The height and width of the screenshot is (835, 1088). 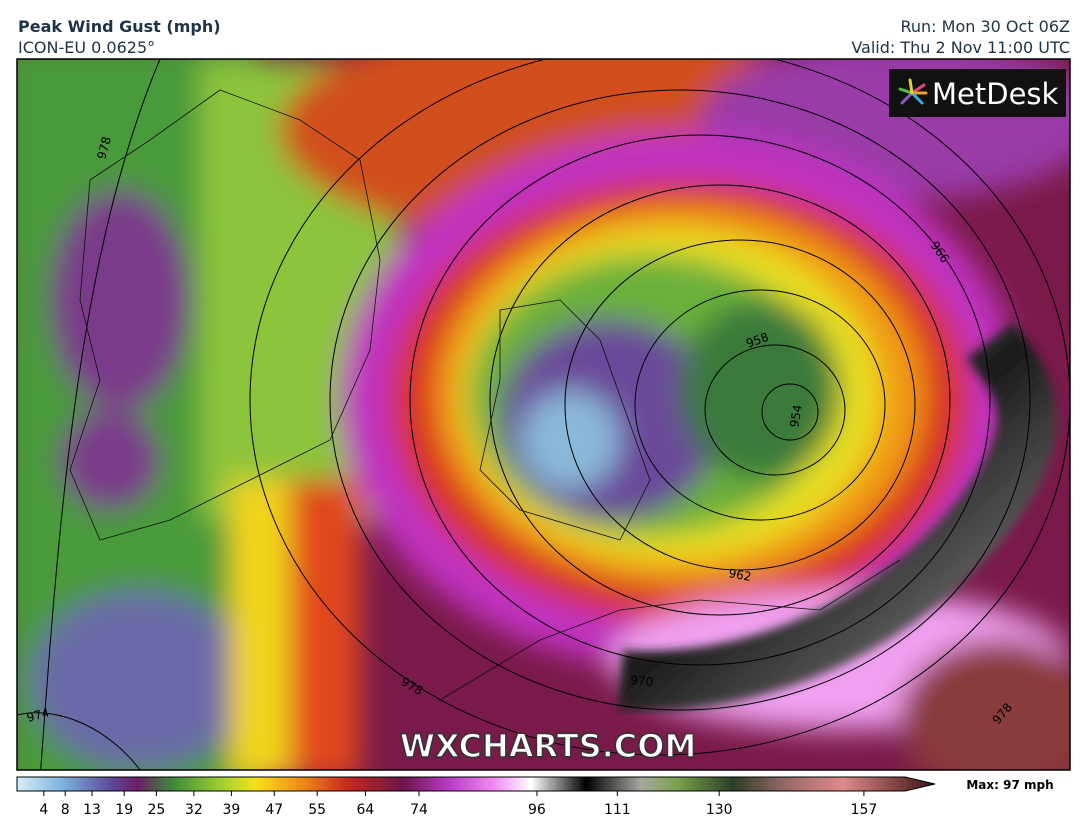 I want to click on title: Peak Wind Gust (mph), so click(x=119, y=26).